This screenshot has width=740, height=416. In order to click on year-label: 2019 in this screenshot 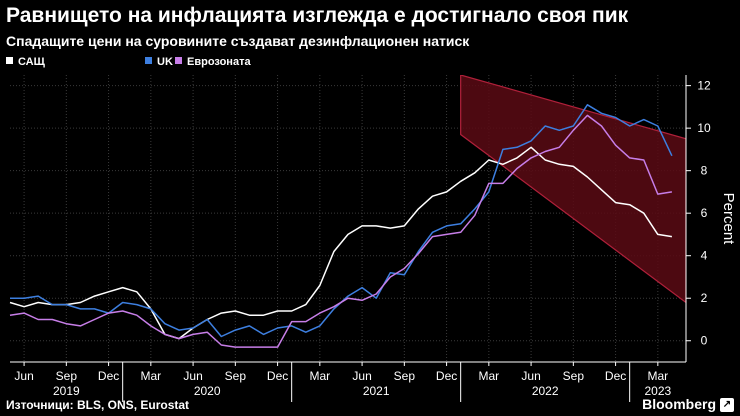, I will do `click(66, 391)`.